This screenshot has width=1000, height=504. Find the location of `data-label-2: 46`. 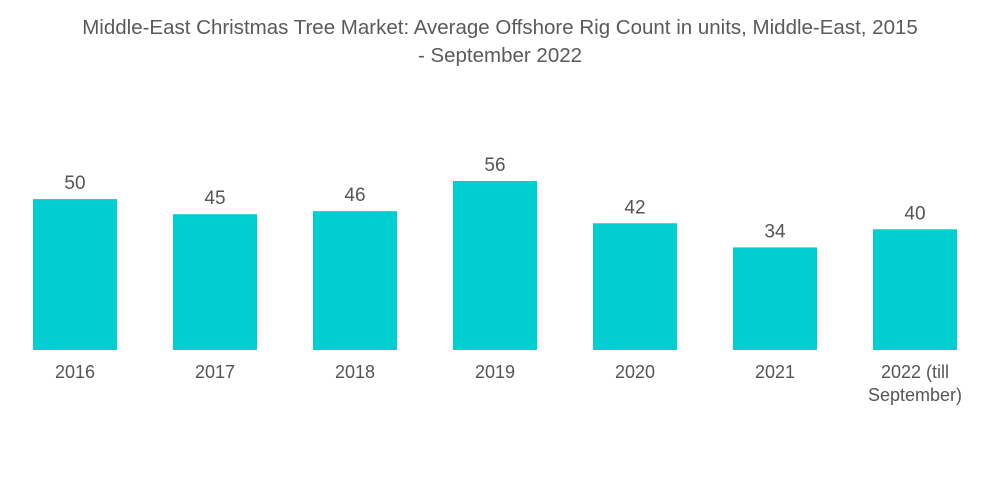

data-label-2: 46 is located at coordinates (354, 195).